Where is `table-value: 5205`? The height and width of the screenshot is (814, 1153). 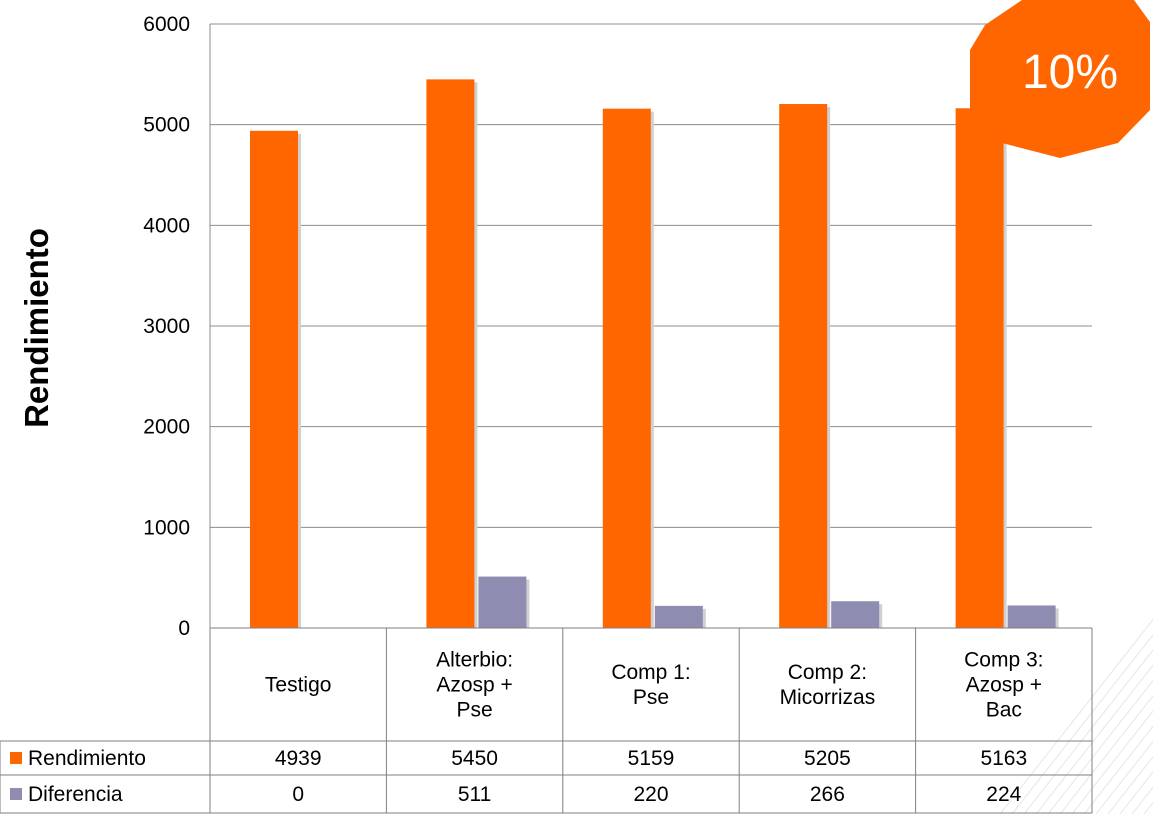 table-value: 5205 is located at coordinates (827, 758).